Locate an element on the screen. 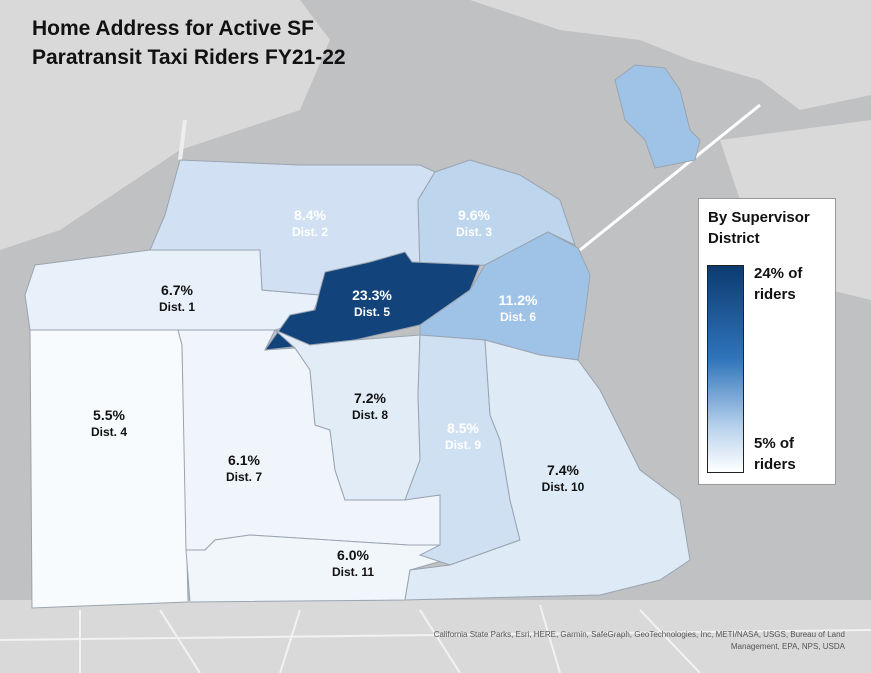  south-roads is located at coordinates (435, 638).